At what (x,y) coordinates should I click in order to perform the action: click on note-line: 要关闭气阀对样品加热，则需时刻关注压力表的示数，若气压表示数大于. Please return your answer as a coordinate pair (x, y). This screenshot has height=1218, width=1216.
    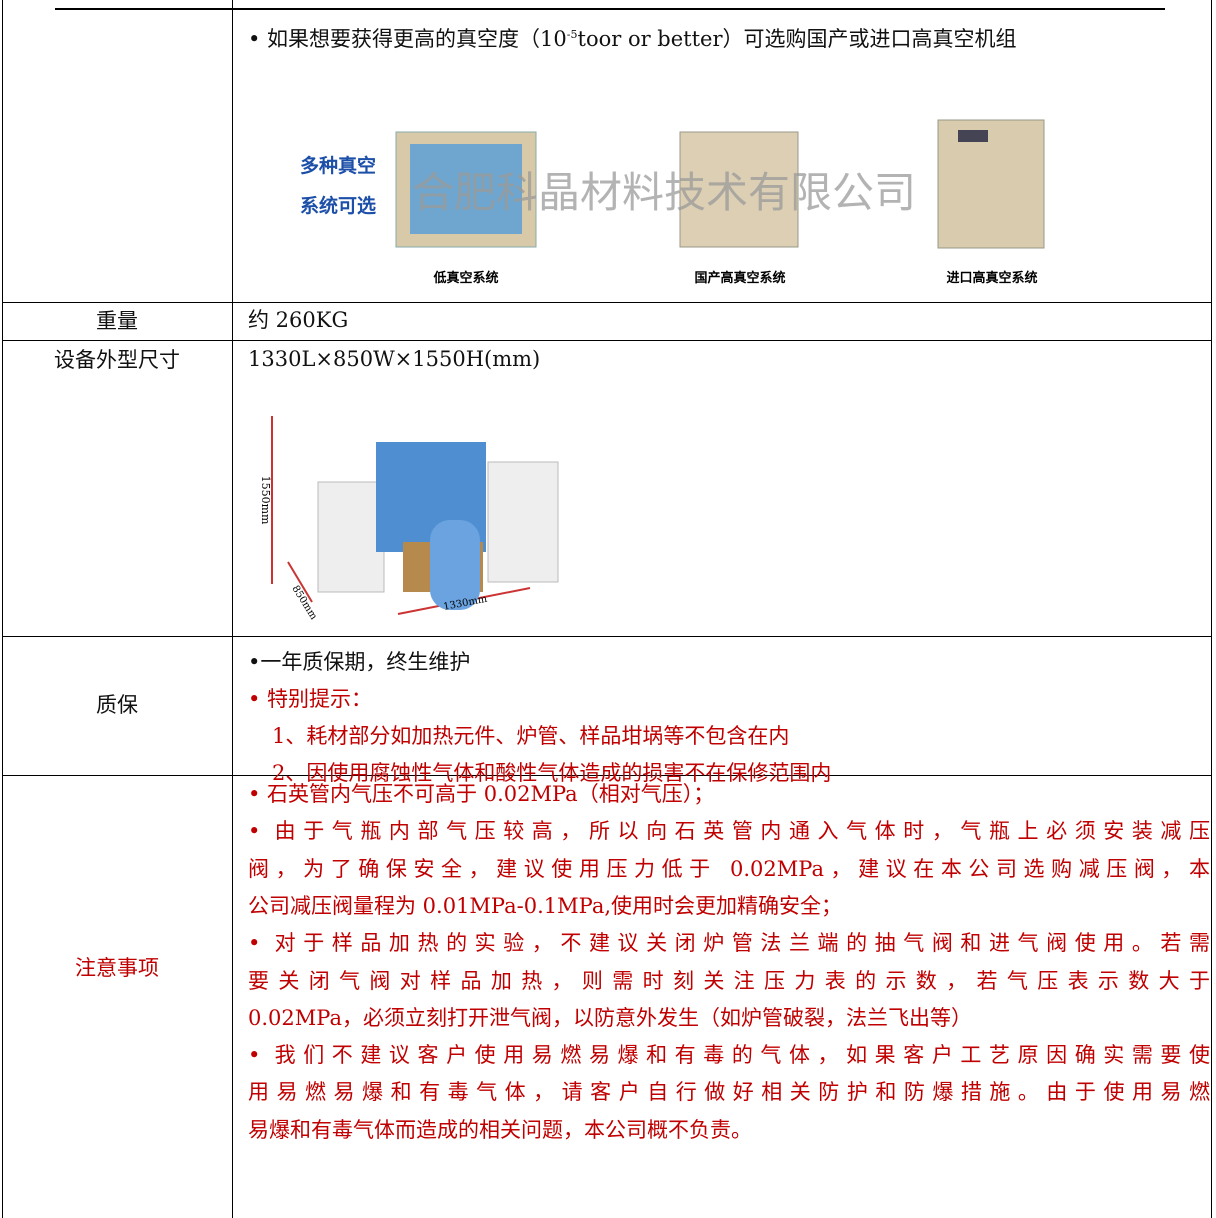
    Looking at the image, I should click on (729, 980).